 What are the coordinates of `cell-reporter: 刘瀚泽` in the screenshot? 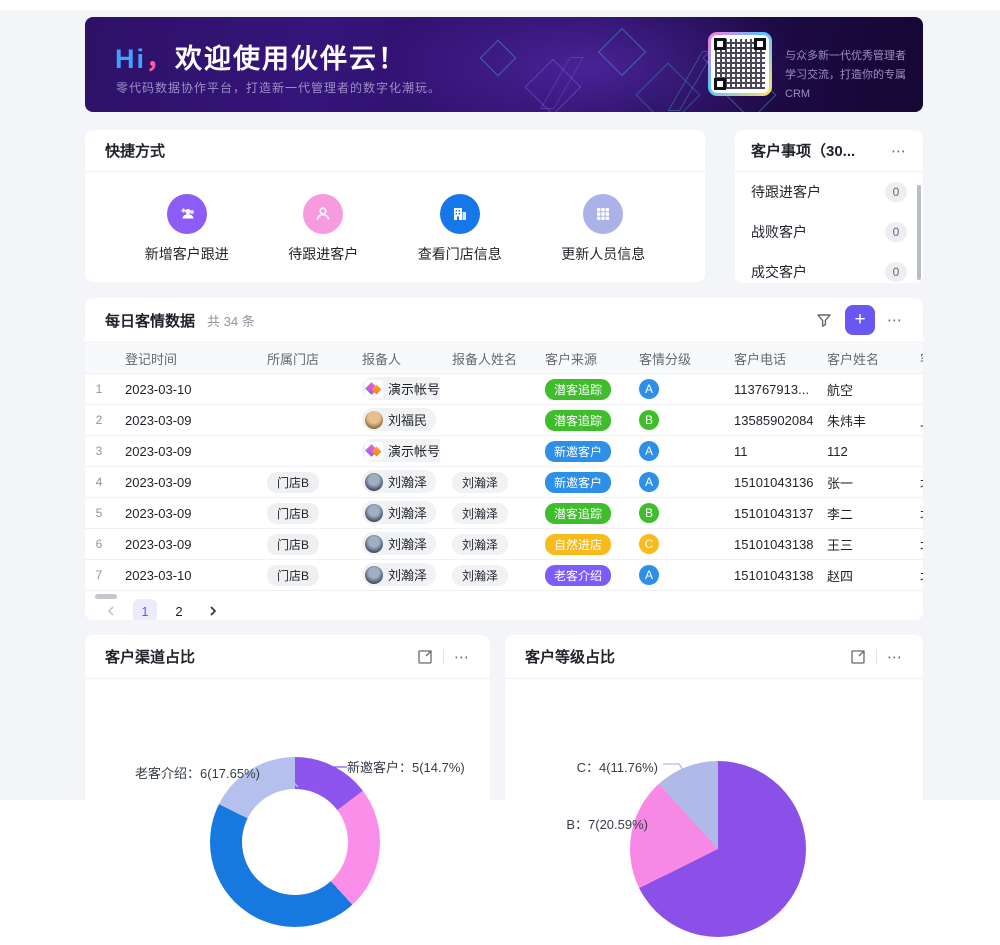 It's located at (395, 513).